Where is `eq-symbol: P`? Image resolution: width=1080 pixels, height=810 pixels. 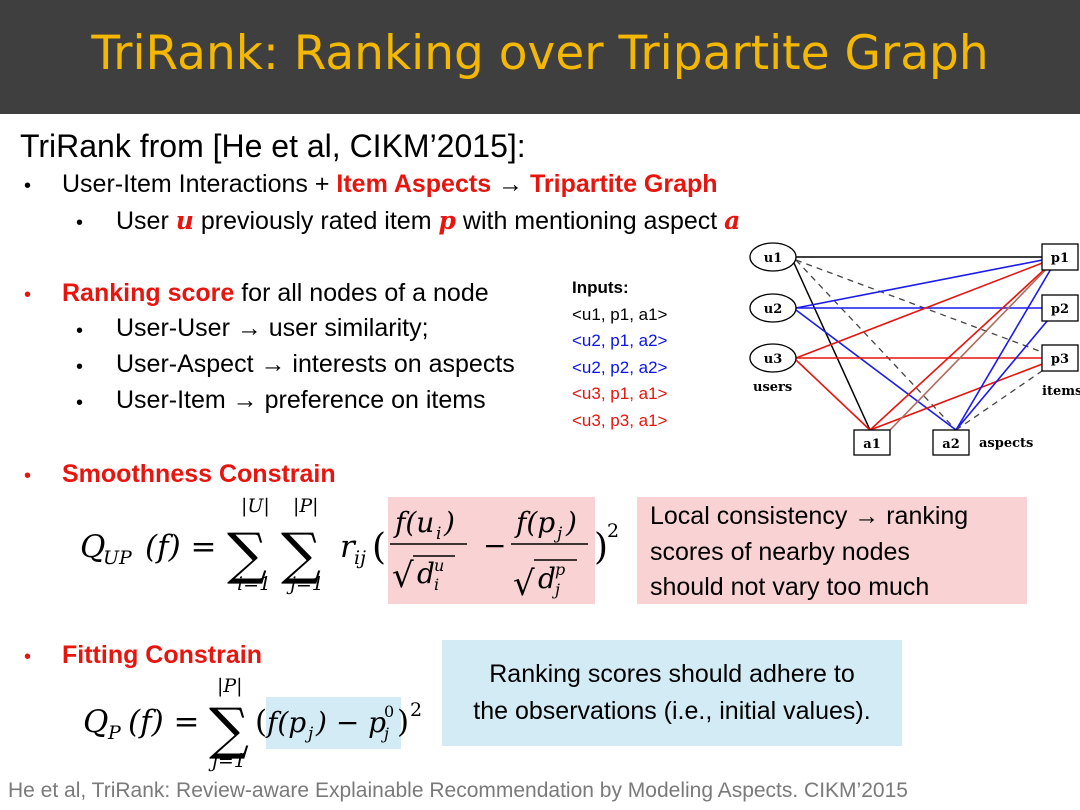
eq-symbol: P is located at coordinates (114, 733).